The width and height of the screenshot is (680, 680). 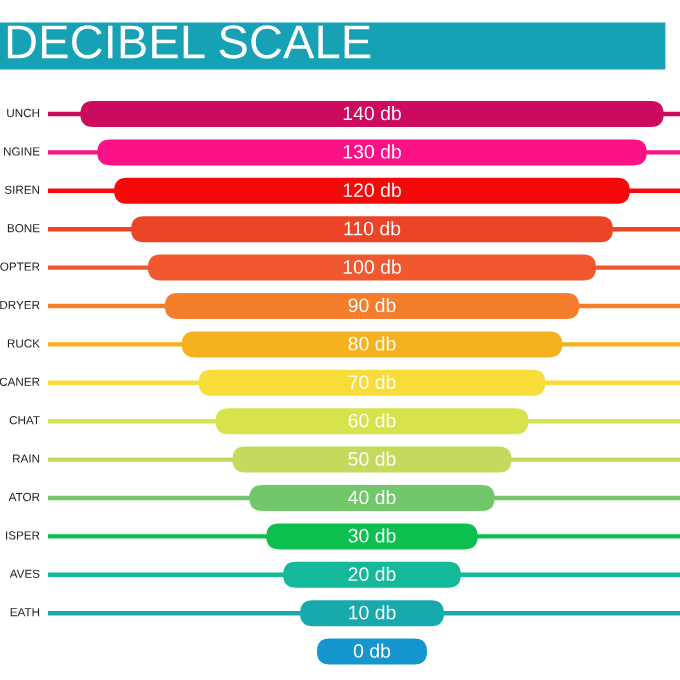 What do you see at coordinates (372, 305) in the screenshot?
I see `data-label: 90 db` at bounding box center [372, 305].